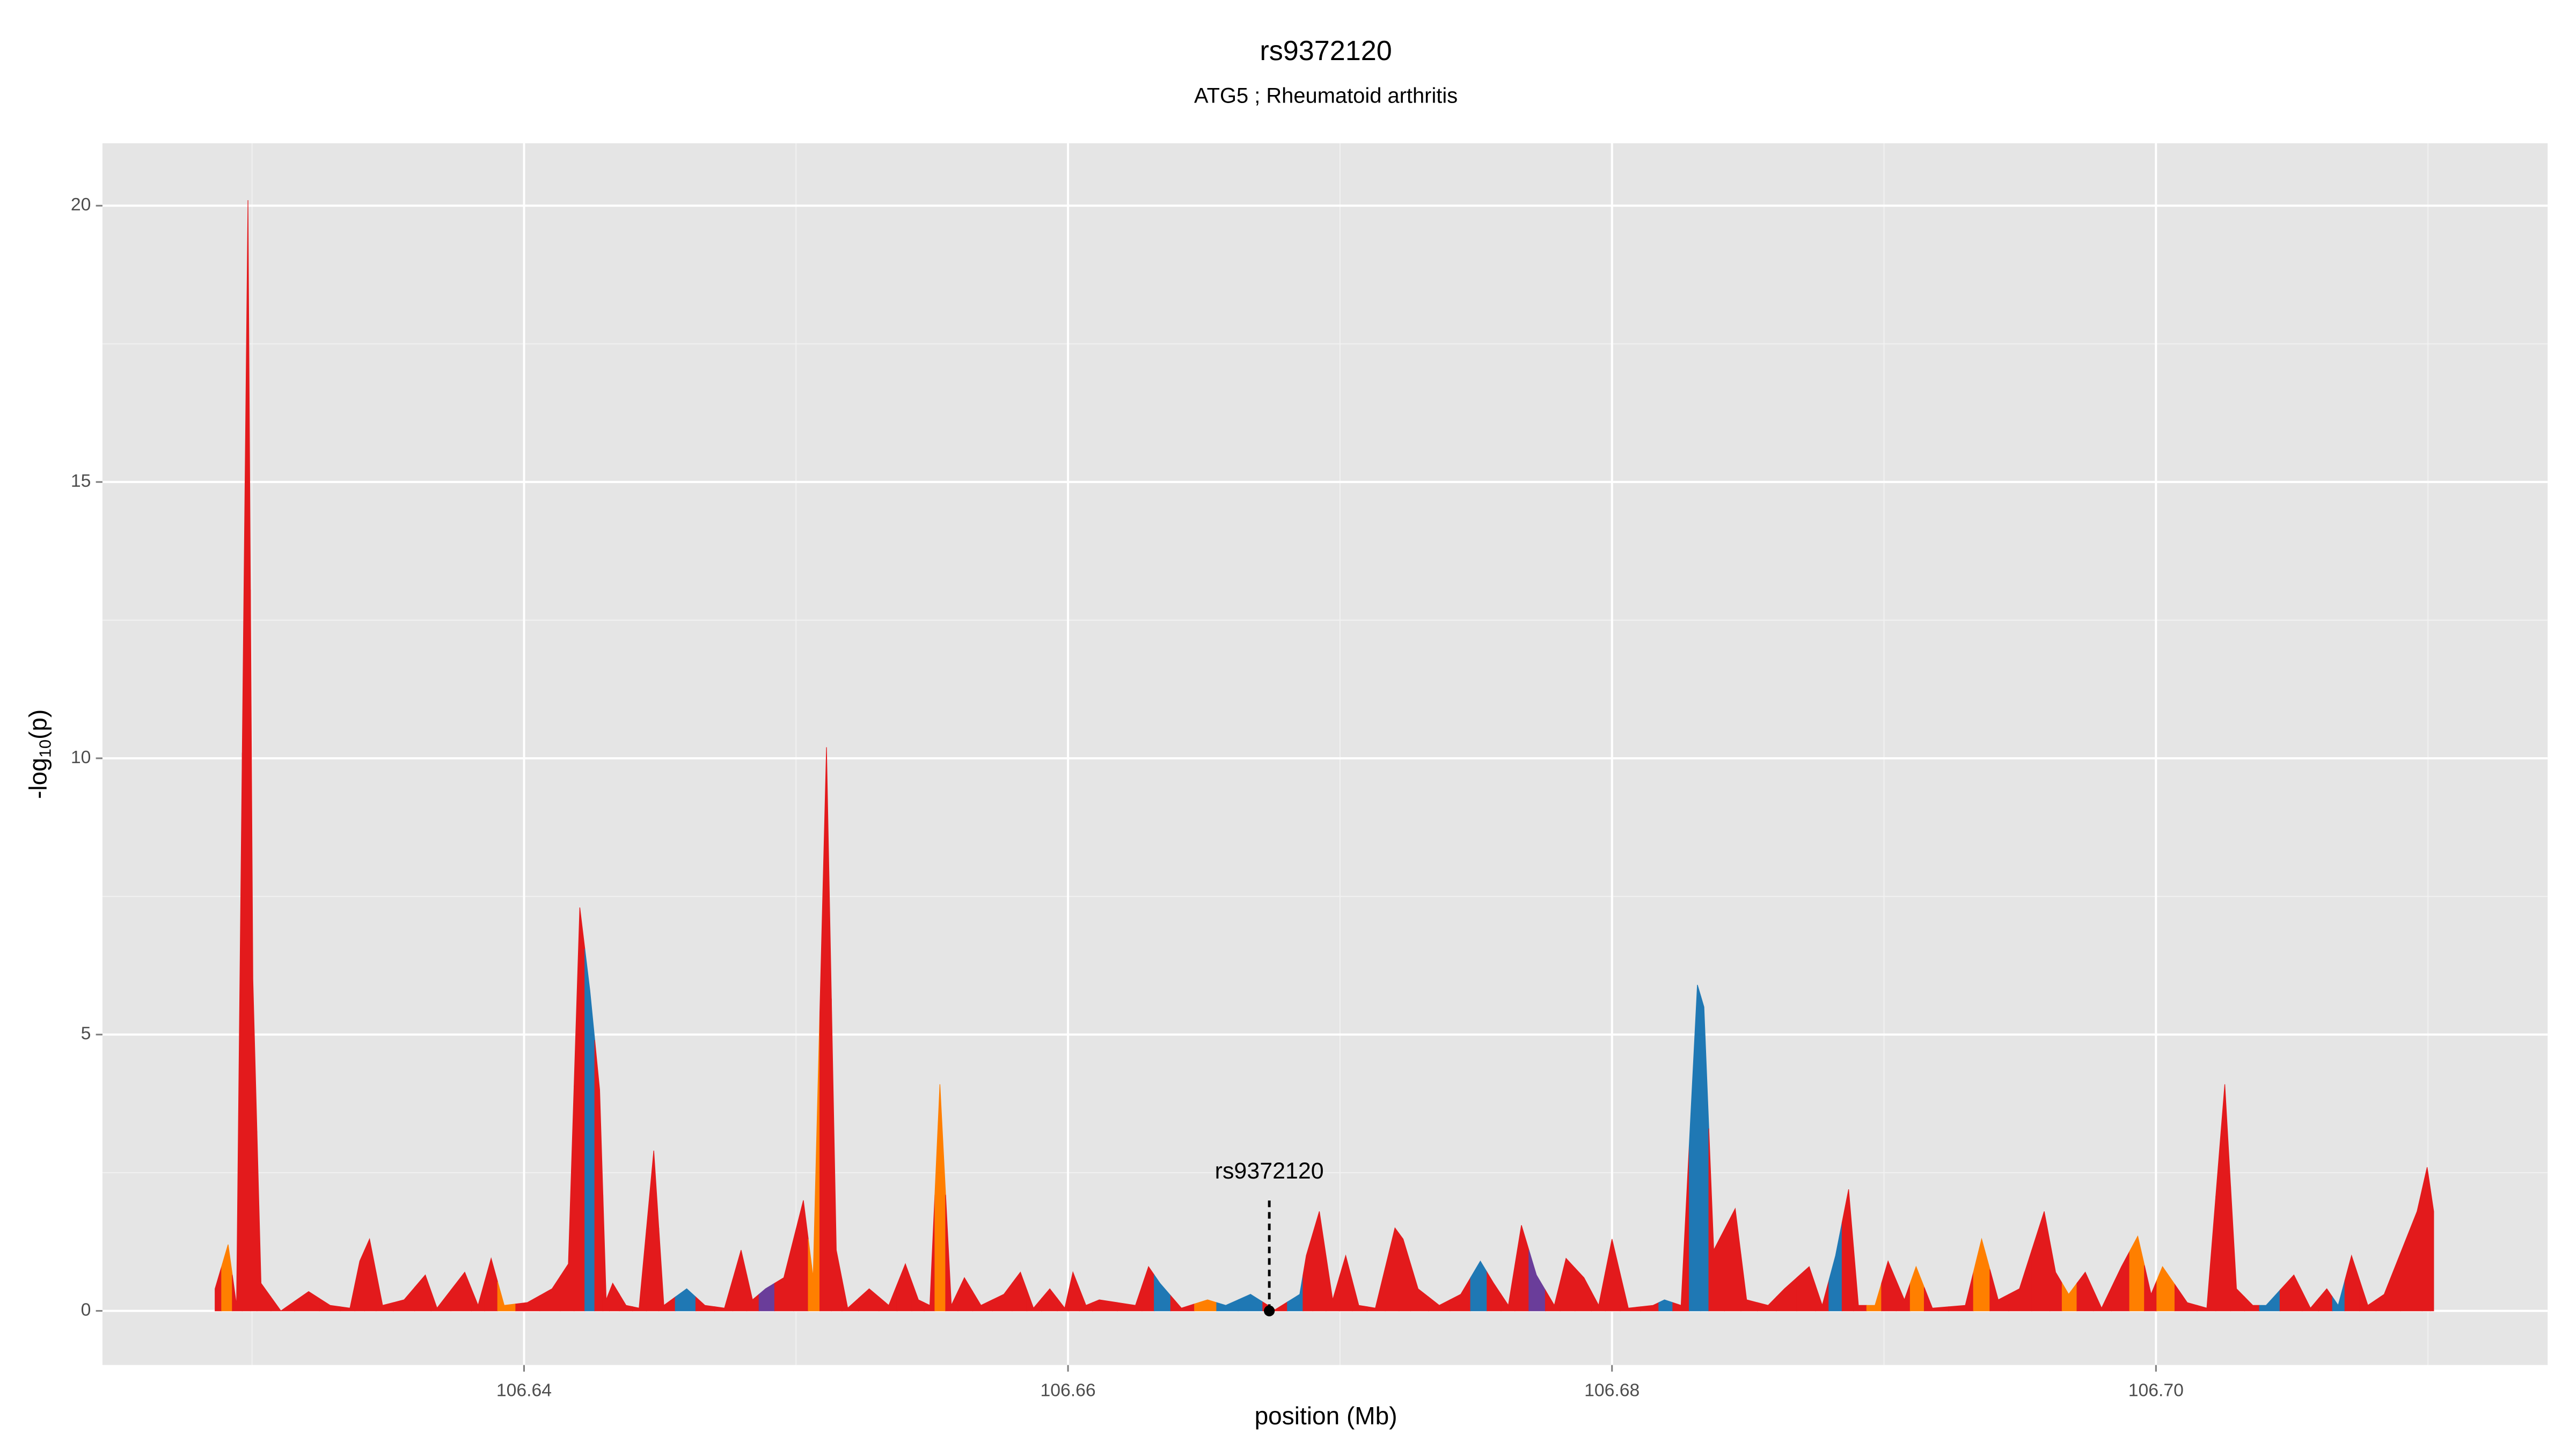  What do you see at coordinates (81, 481) in the screenshot?
I see `y-tick-label: 15` at bounding box center [81, 481].